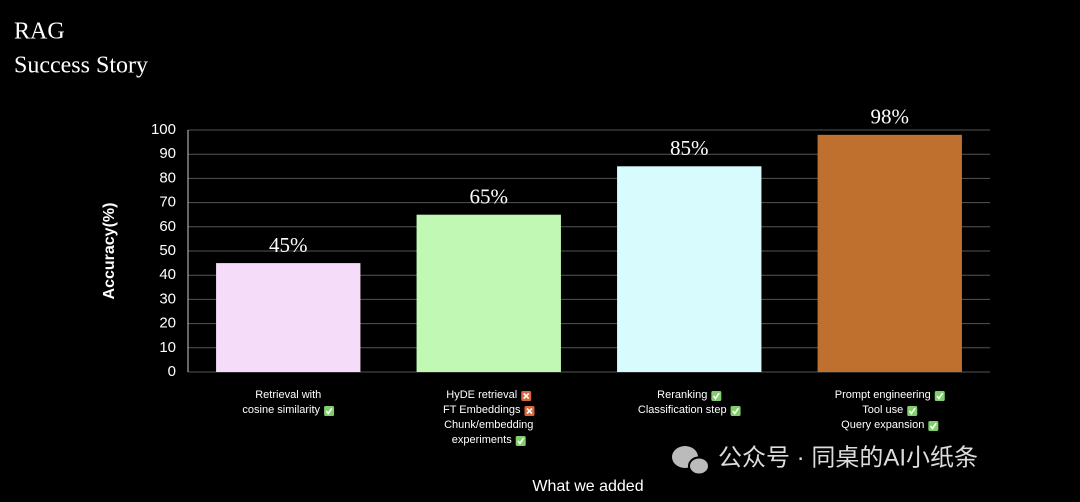 The image size is (1080, 502). Describe the element at coordinates (167, 226) in the screenshot. I see `y-tick-label: 60` at that location.